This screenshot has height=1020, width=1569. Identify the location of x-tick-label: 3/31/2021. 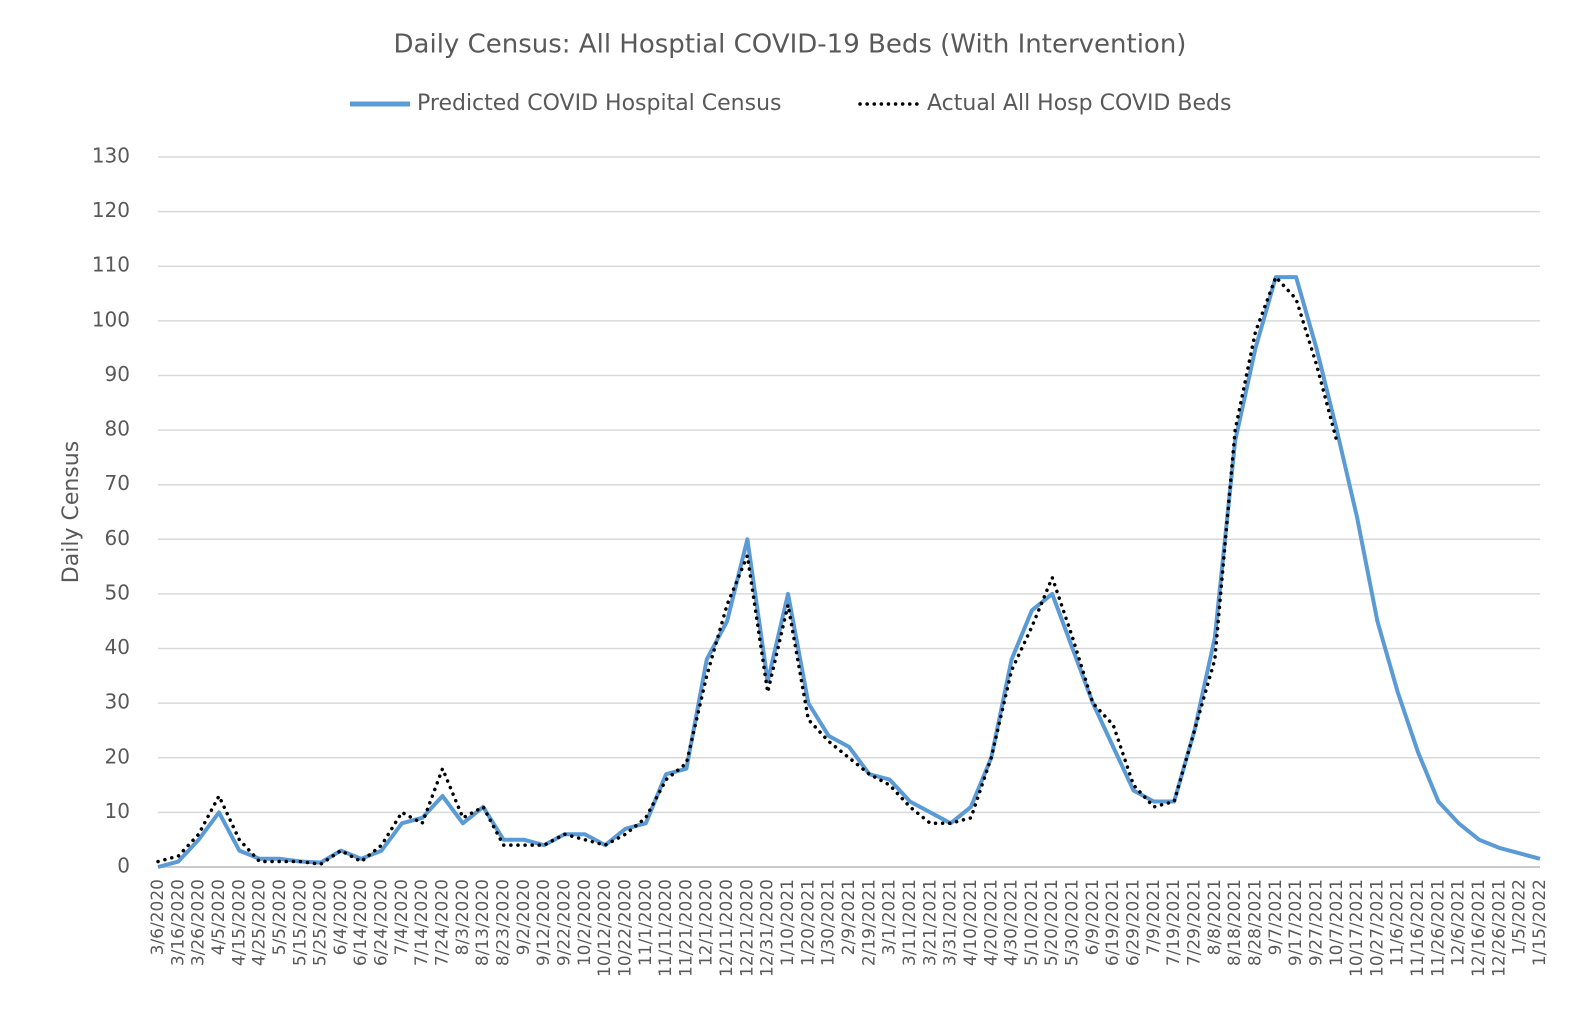
(951, 922).